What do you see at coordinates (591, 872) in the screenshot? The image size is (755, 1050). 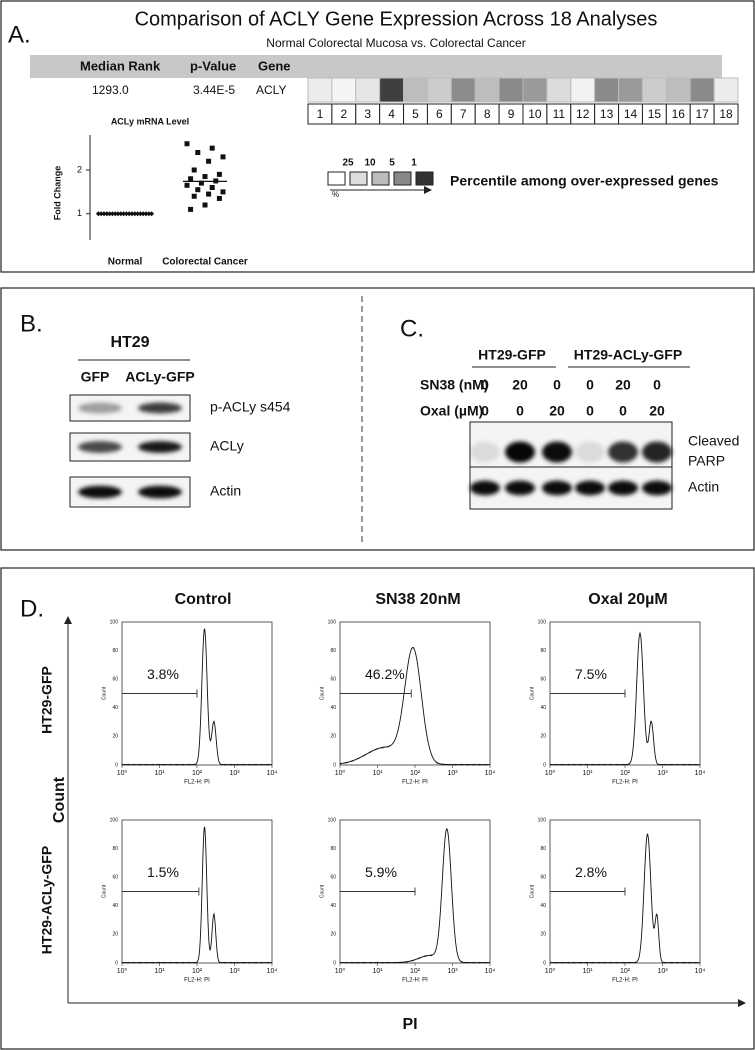 I see `percentage: 2.8%` at bounding box center [591, 872].